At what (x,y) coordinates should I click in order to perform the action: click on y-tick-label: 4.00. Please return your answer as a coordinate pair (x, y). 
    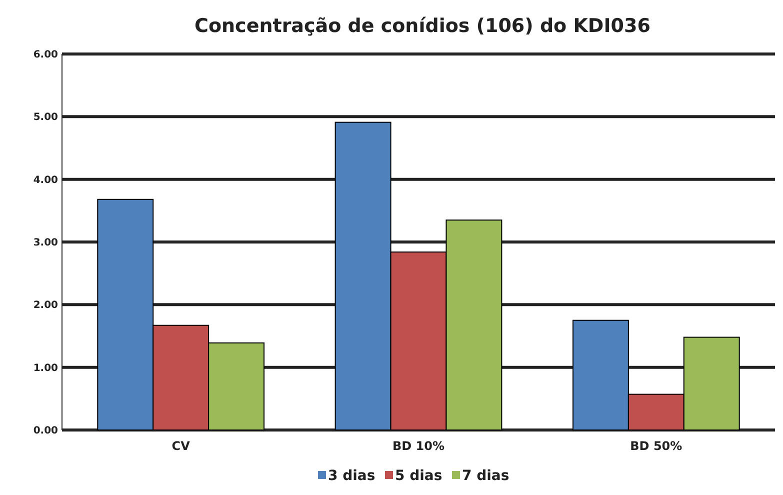
    Looking at the image, I should click on (45, 180).